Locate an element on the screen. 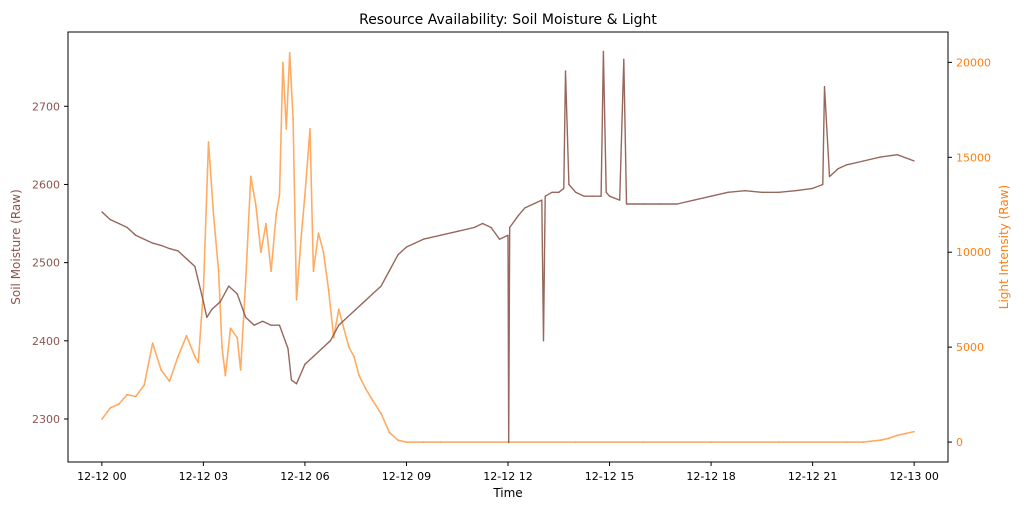 The width and height of the screenshot is (1024, 516). y-right-tick-label: 15000 is located at coordinates (973, 157).